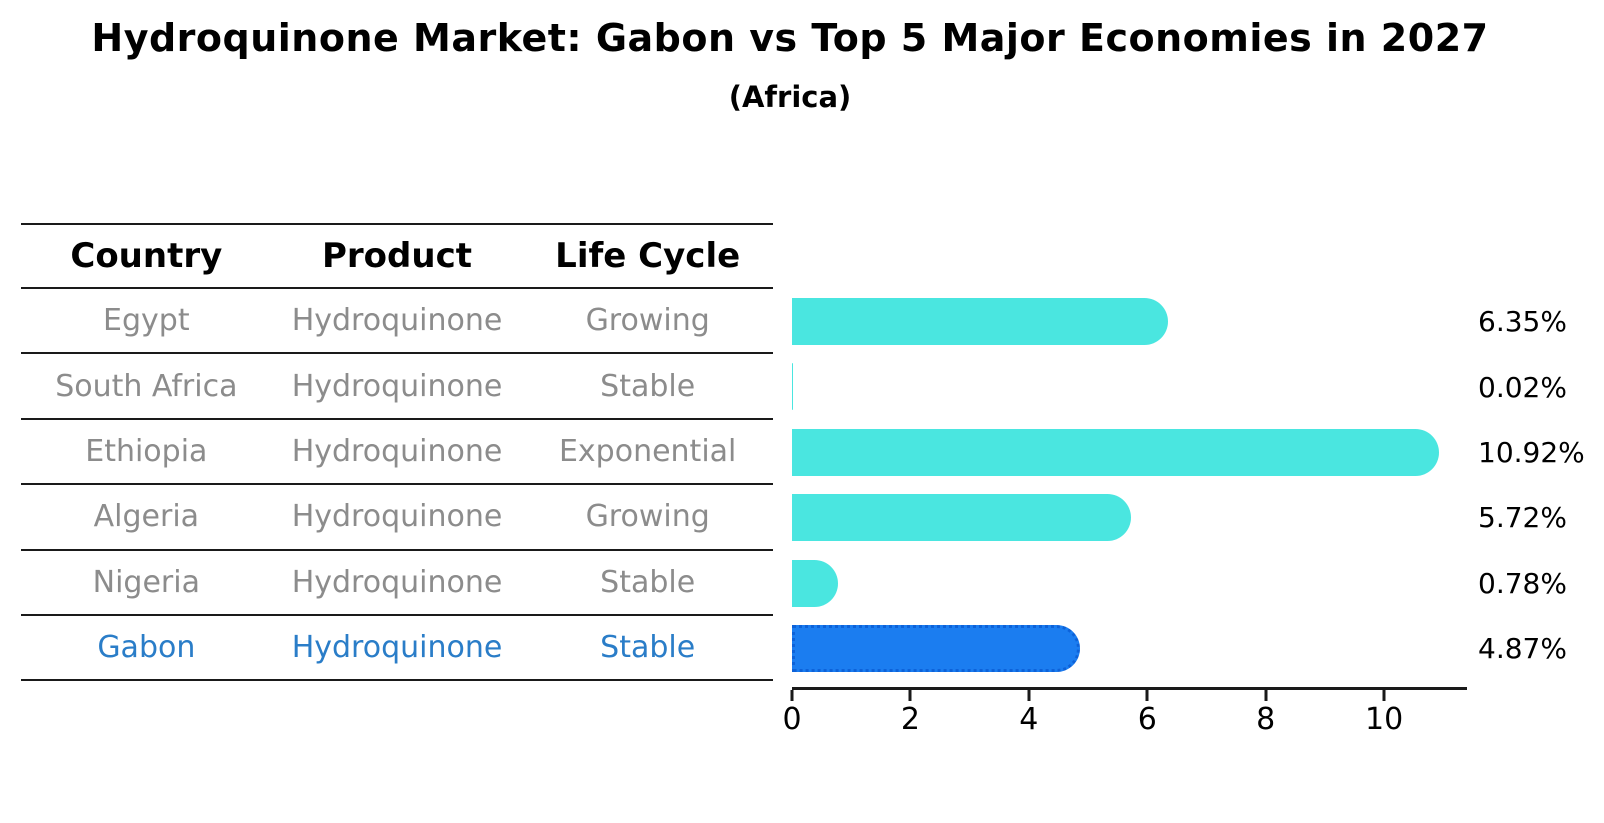 The width and height of the screenshot is (1604, 823). Describe the element at coordinates (1266, 719) in the screenshot. I see `x-axis-tick-label: 8` at that location.